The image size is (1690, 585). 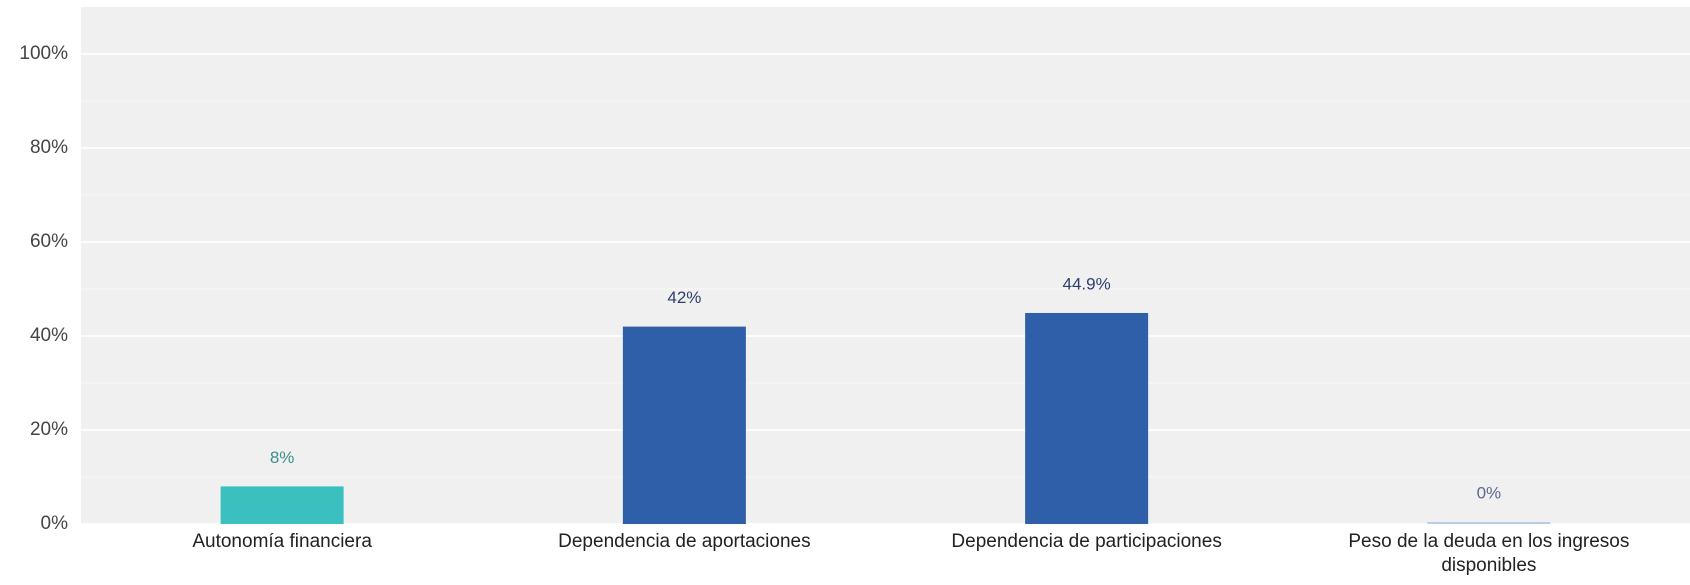 I want to click on y-tick-label: 0%, so click(x=55, y=523).